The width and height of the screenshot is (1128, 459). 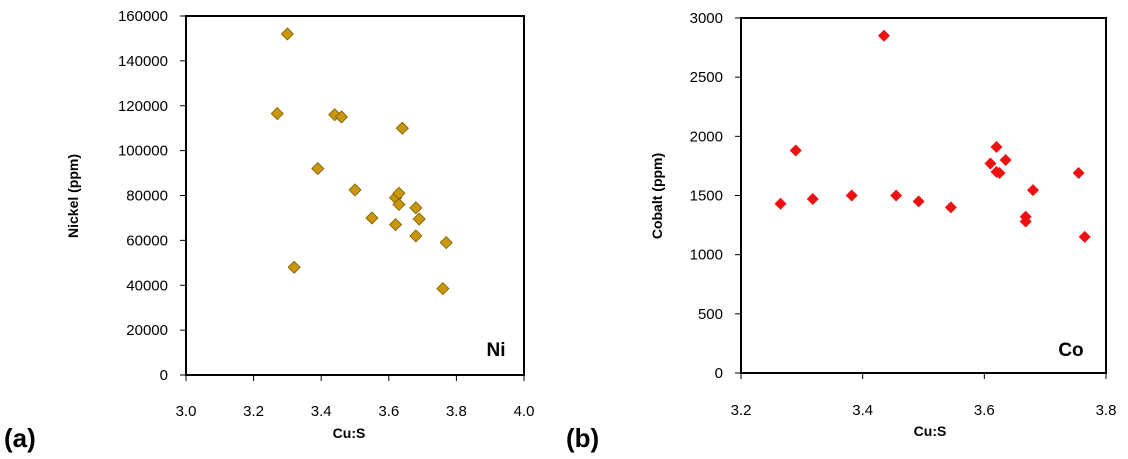 What do you see at coordinates (143, 61) in the screenshot?
I see `y-tick-label: 140000` at bounding box center [143, 61].